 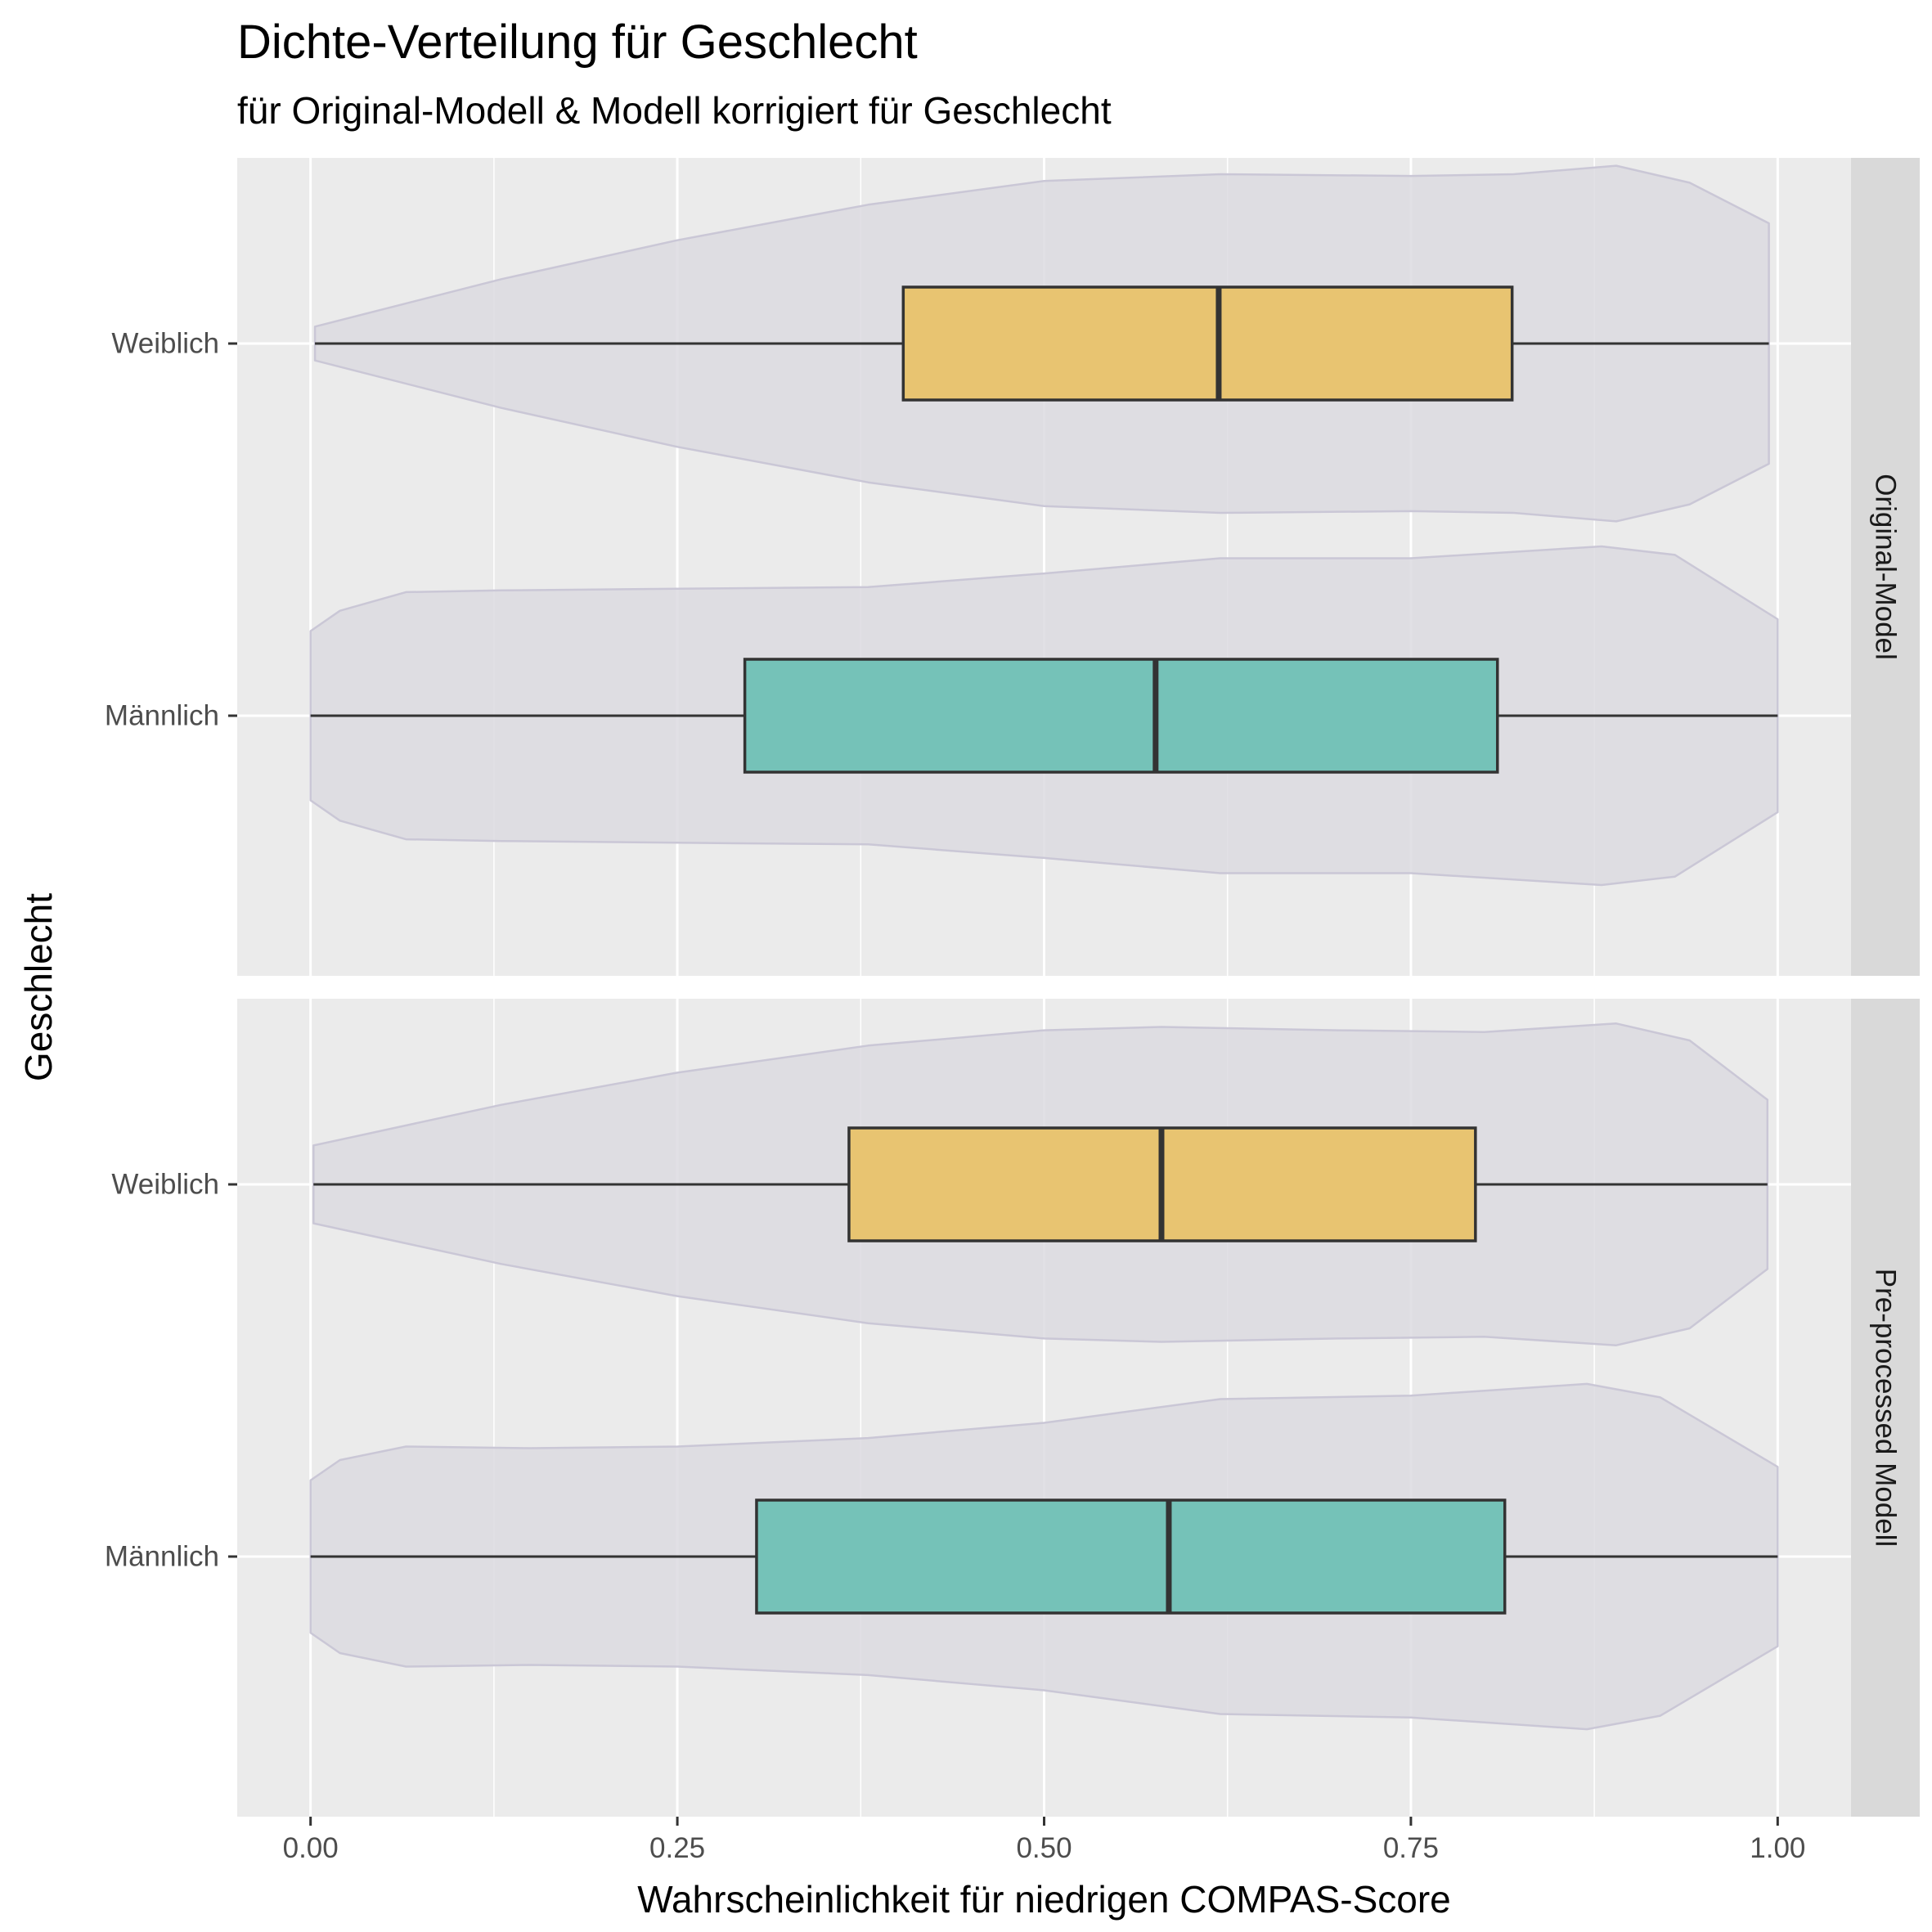 What do you see at coordinates (677, 1848) in the screenshot?
I see `x-tick-label: 0.25` at bounding box center [677, 1848].